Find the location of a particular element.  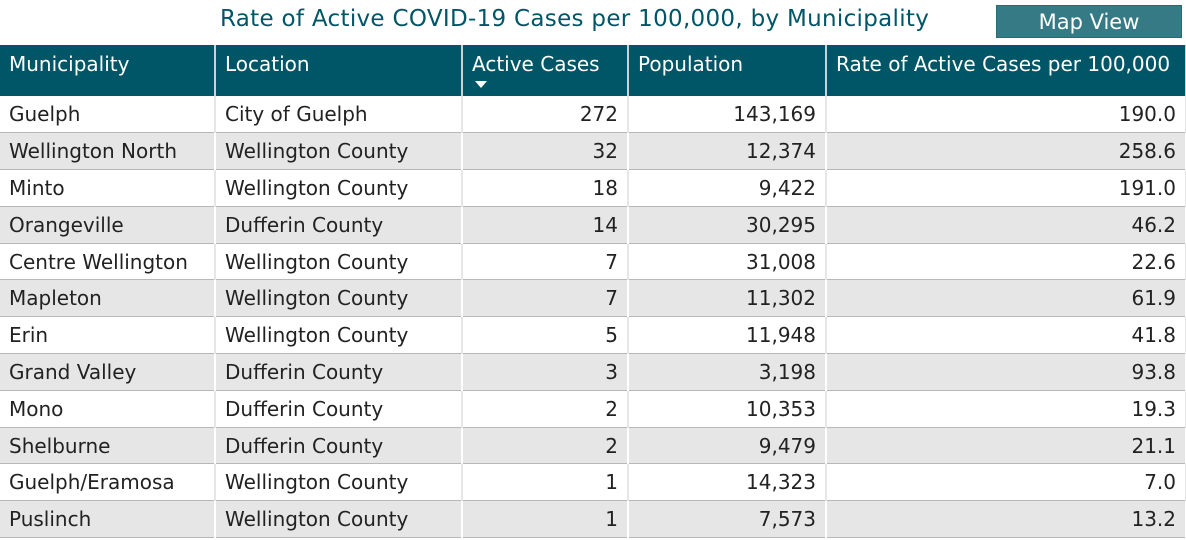

table-row: Minto Wellington County 18 9,422 191.0 is located at coordinates (593, 188).